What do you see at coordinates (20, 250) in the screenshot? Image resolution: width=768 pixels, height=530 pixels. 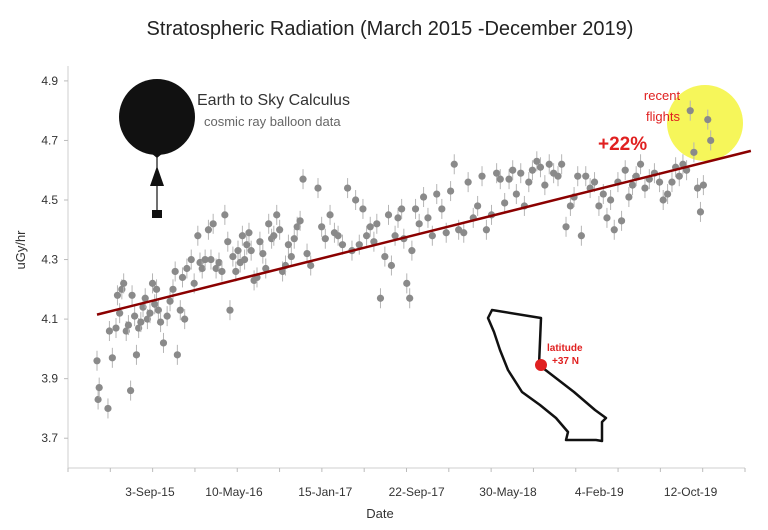 I see `y-axis-label: uGy/hr` at bounding box center [20, 250].